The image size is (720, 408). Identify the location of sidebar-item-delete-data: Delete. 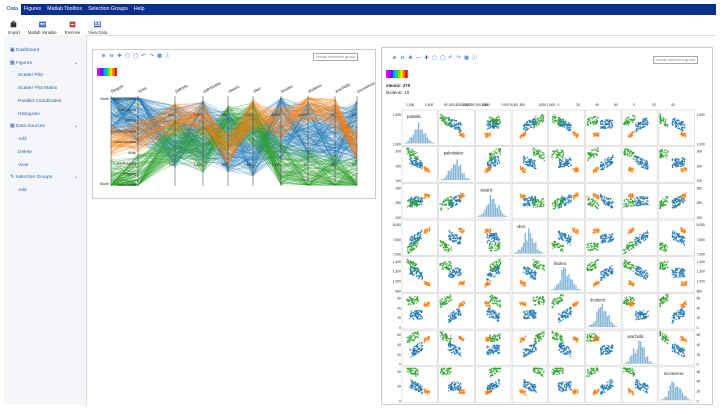
(25, 152).